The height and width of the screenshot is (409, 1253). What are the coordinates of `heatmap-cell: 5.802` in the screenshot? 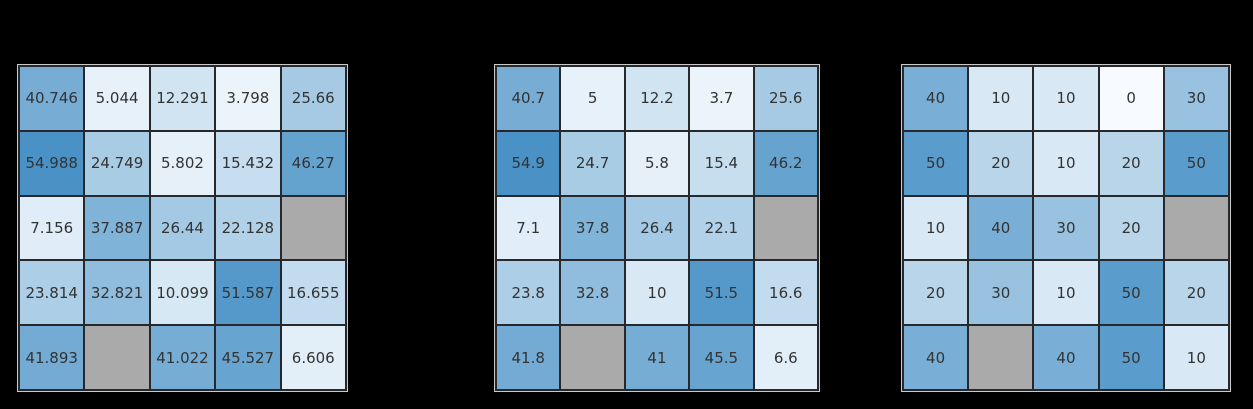 It's located at (182, 163).